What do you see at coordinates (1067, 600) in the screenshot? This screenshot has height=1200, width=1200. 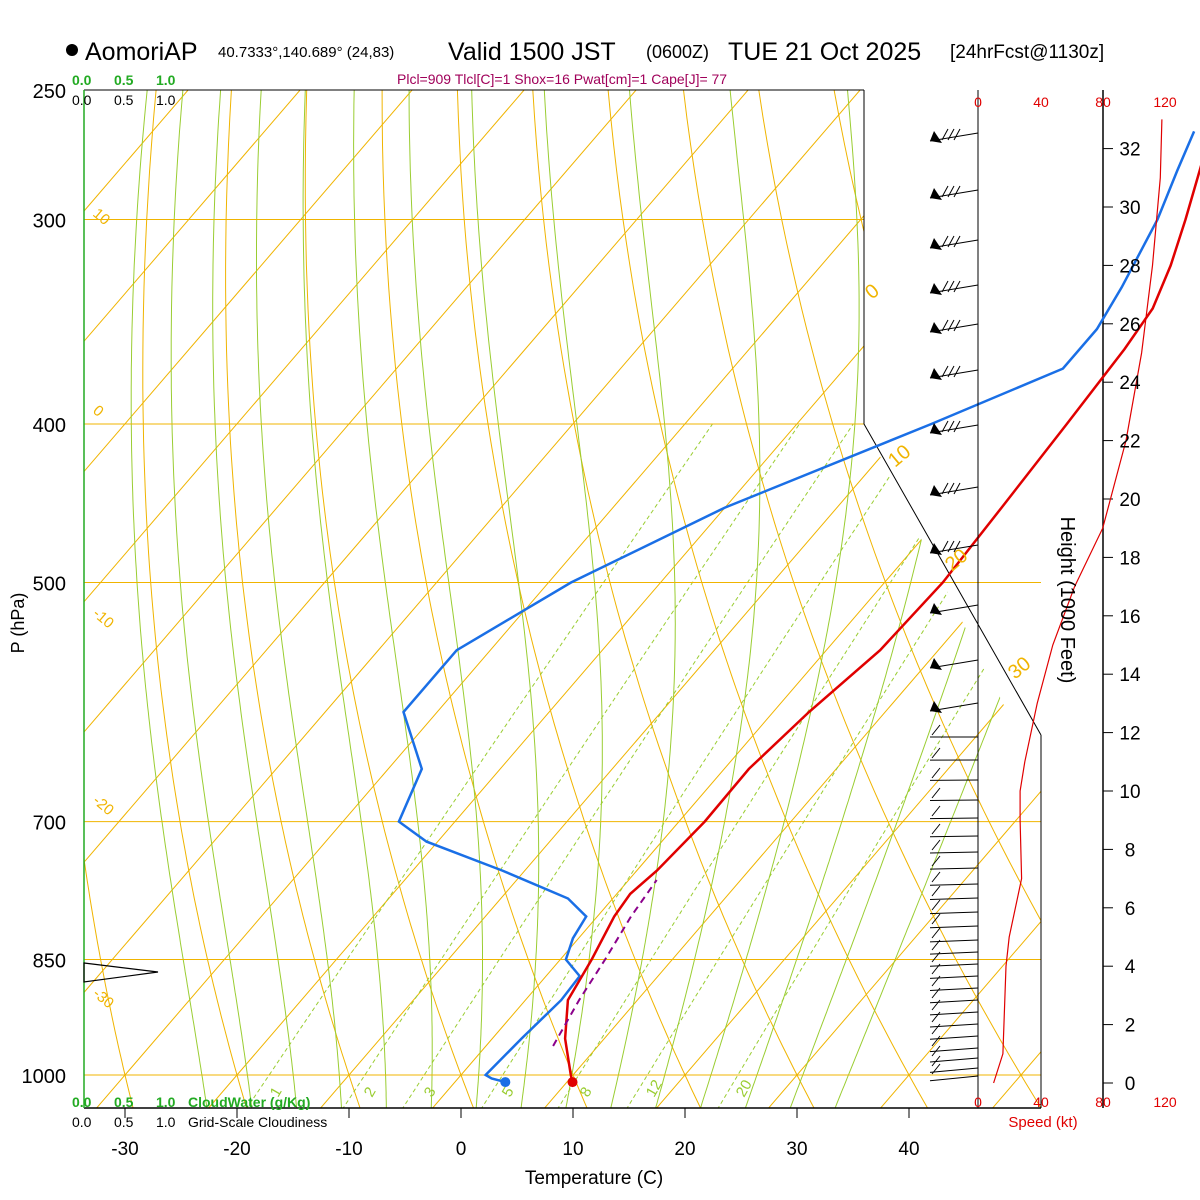 I see `height-axis-title: Height (1000 Feet)` at bounding box center [1067, 600].